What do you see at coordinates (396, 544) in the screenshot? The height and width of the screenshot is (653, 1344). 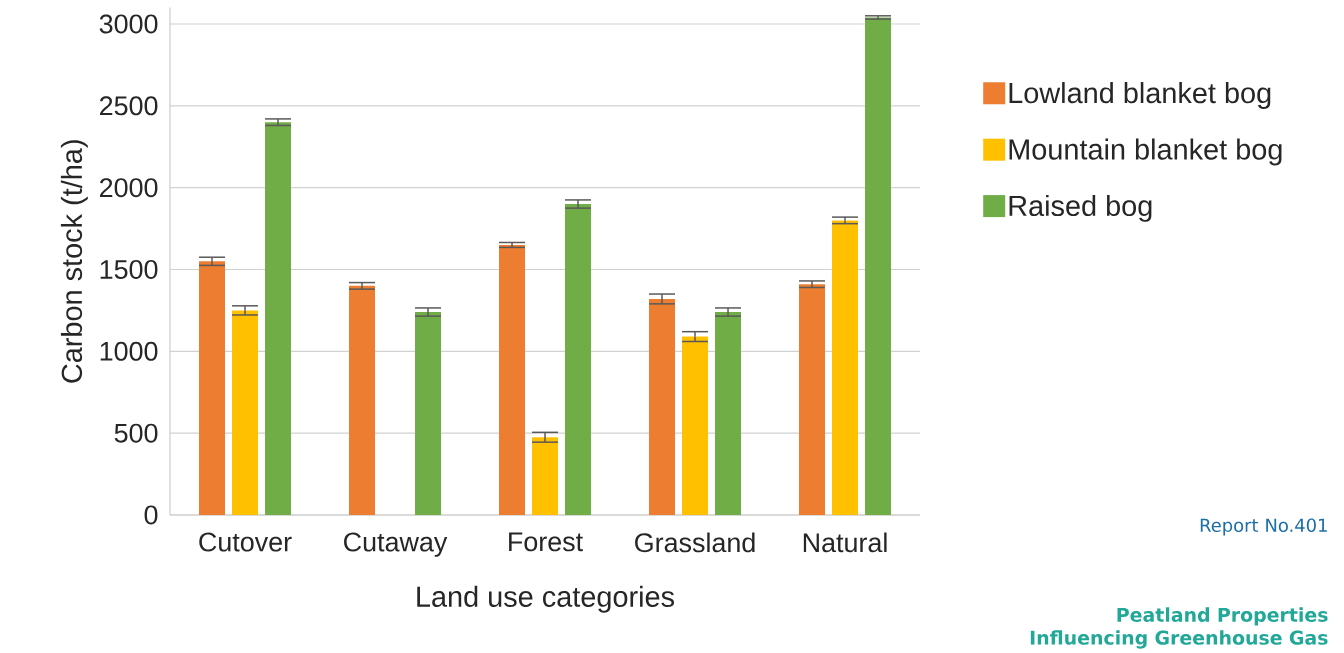 I see `x-tick-label: Cutaway` at bounding box center [396, 544].